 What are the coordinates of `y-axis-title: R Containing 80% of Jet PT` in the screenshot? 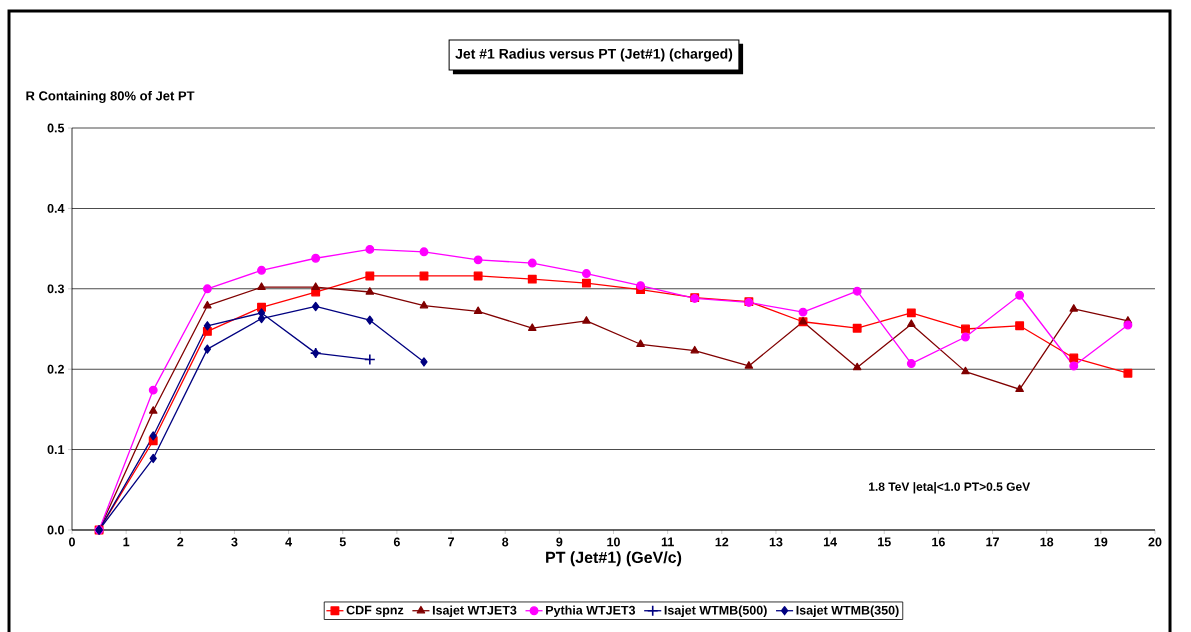 It's located at (110, 97).